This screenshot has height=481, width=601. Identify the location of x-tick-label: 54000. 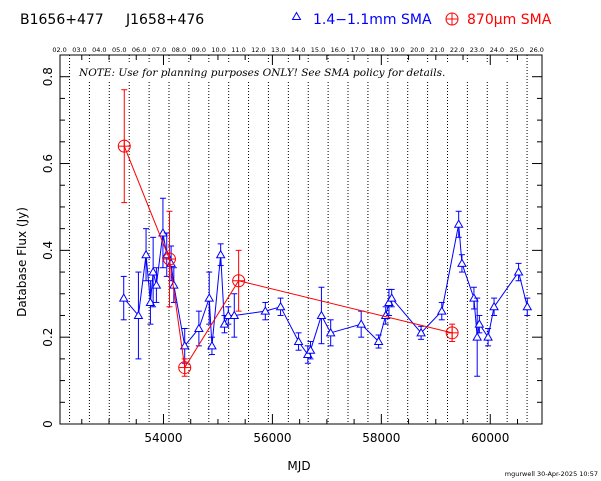
(163, 438).